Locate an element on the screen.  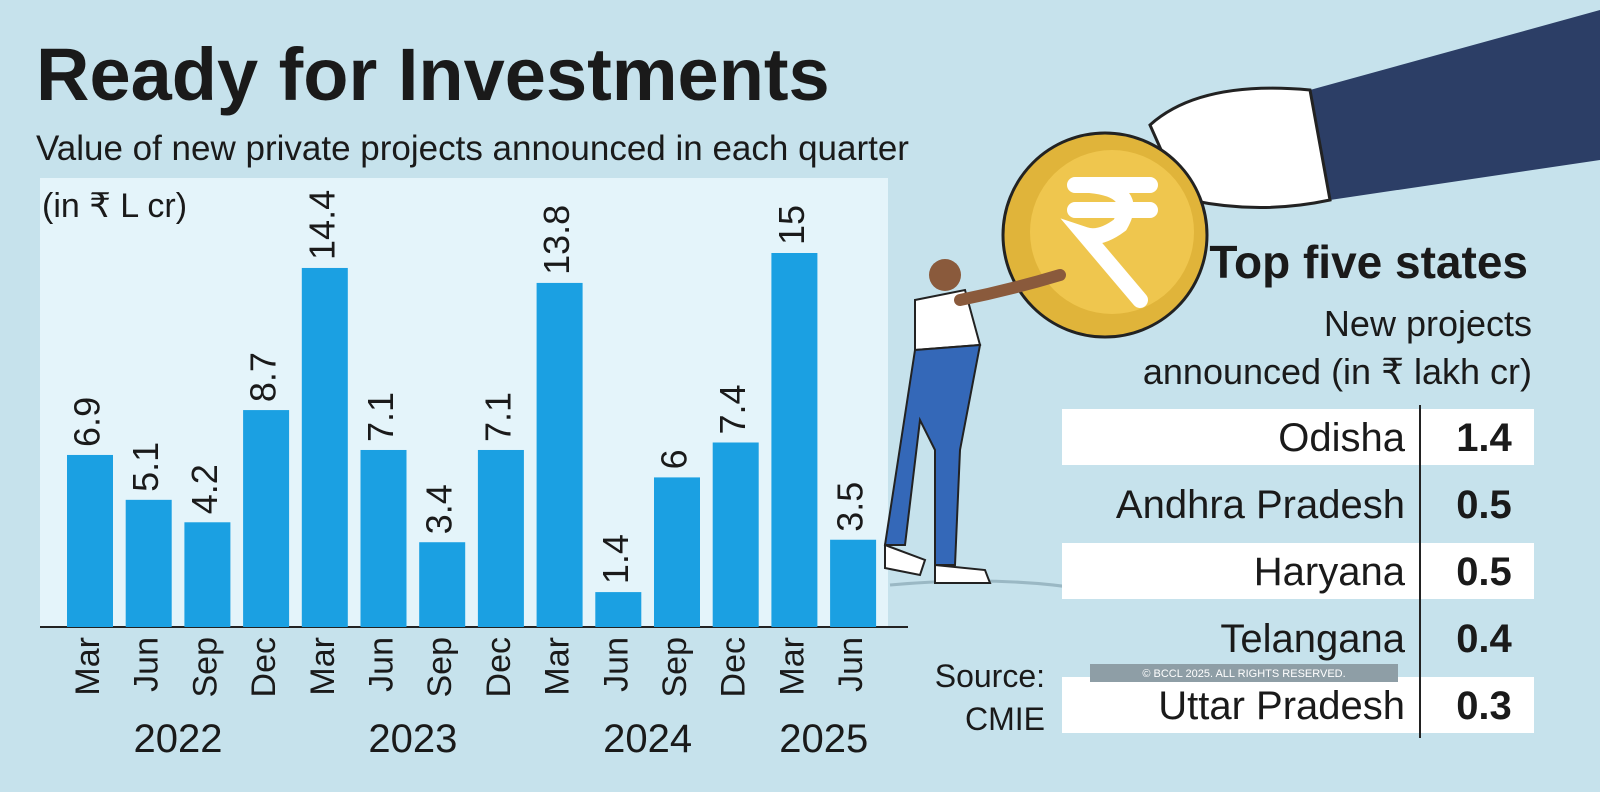
head is located at coordinates (945, 275).